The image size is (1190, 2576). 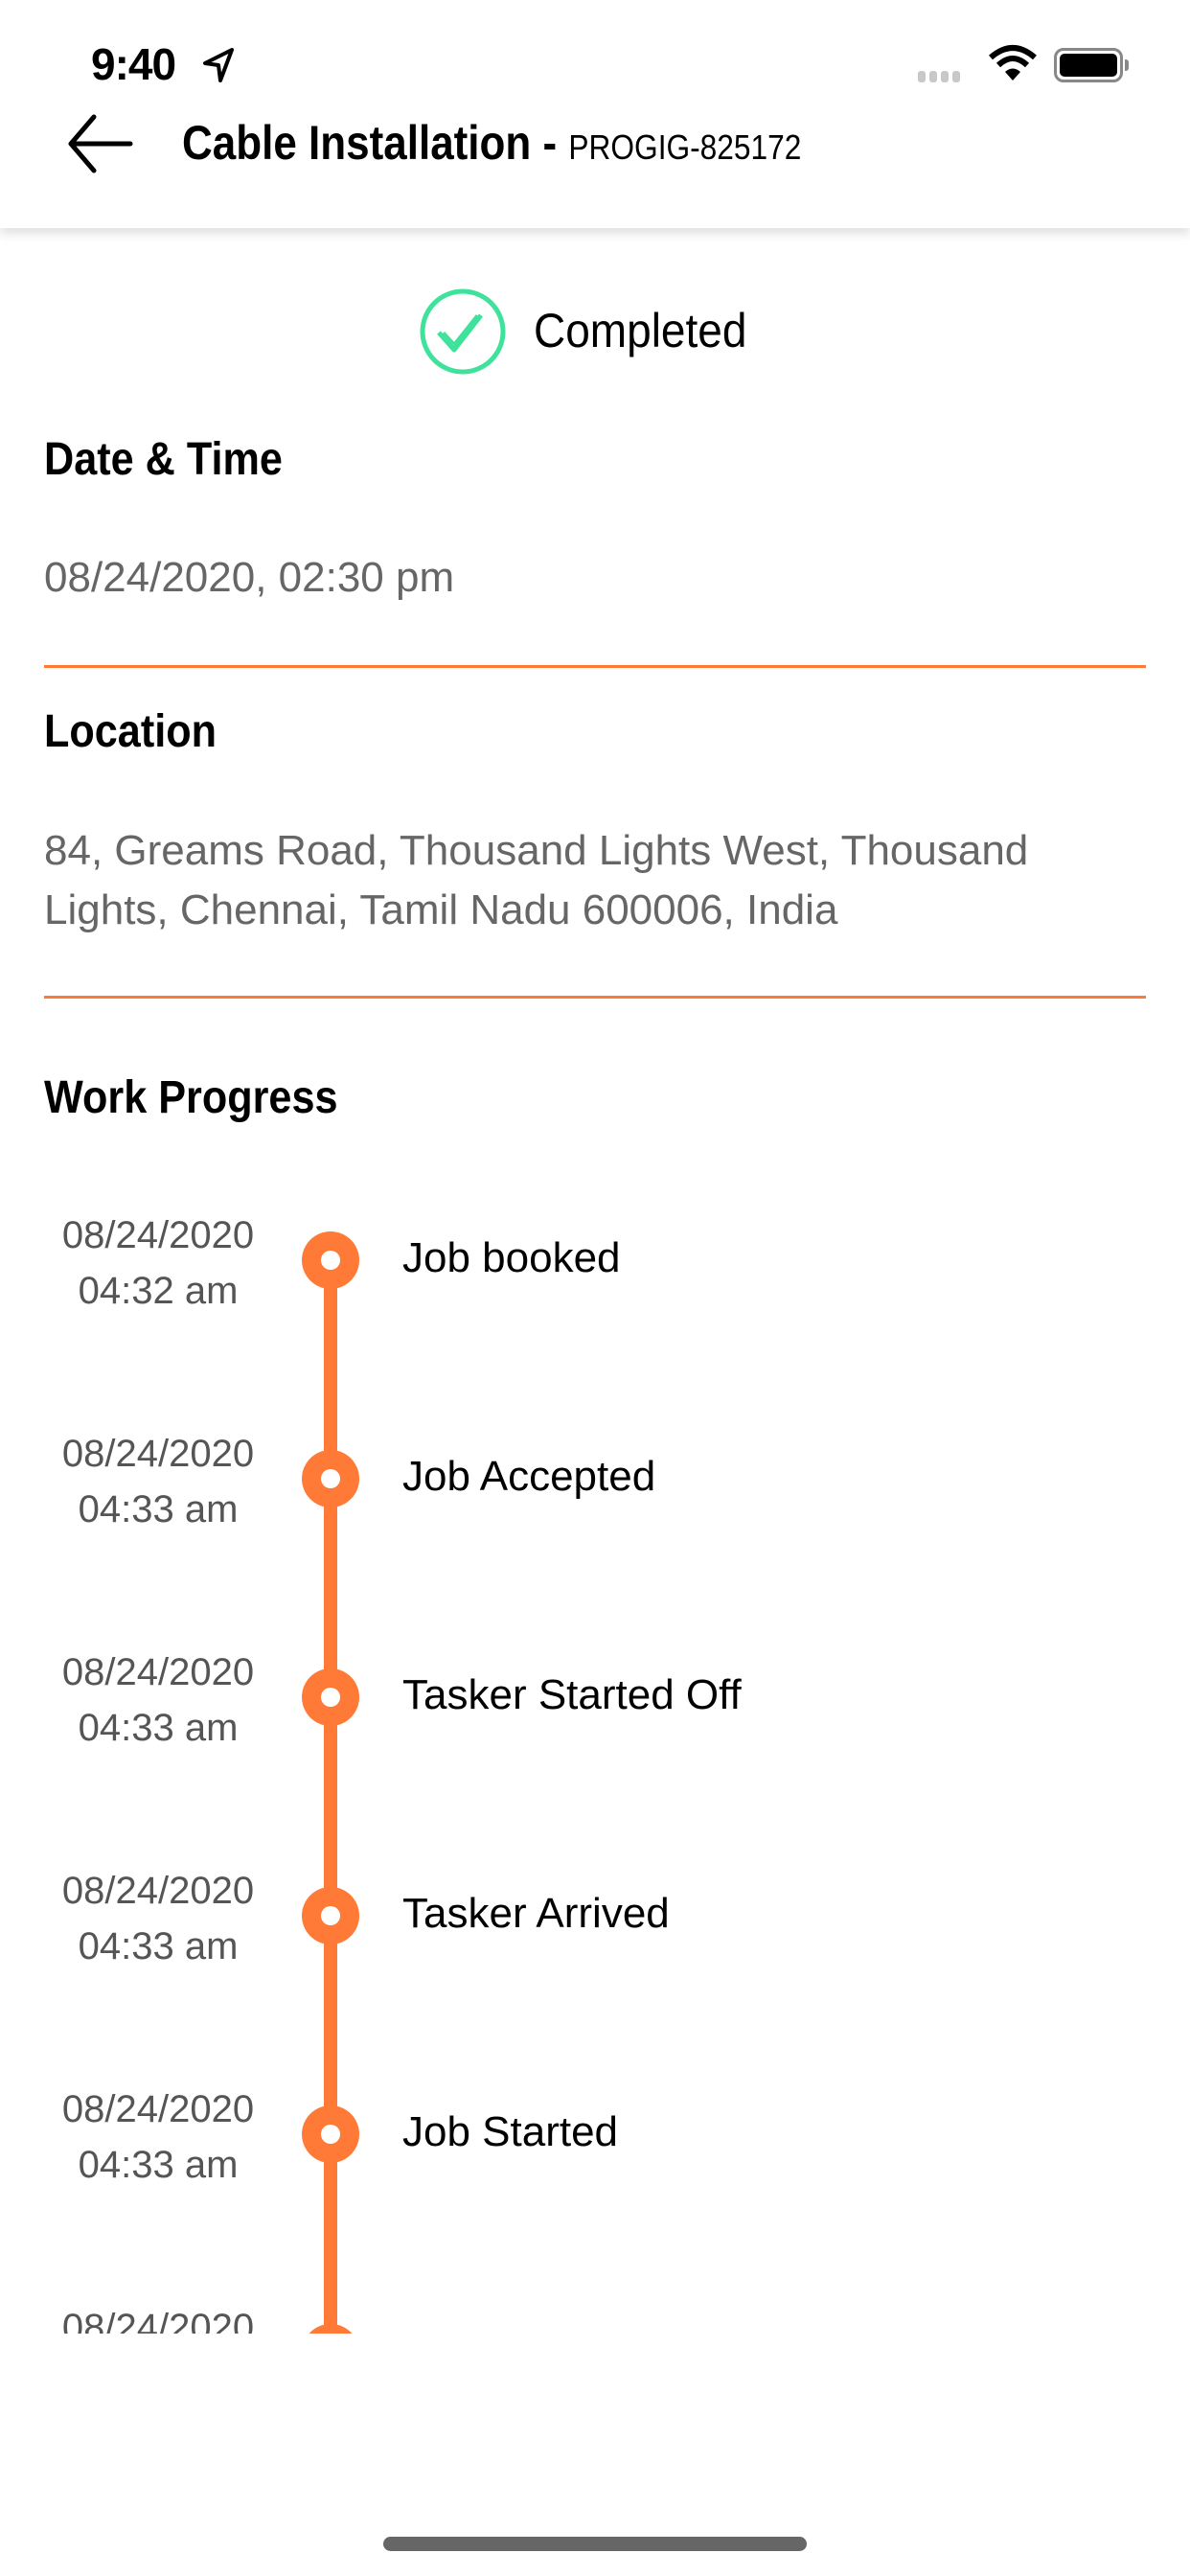 What do you see at coordinates (159, 1291) in the screenshot?
I see `timeline-time: 04:32 am` at bounding box center [159, 1291].